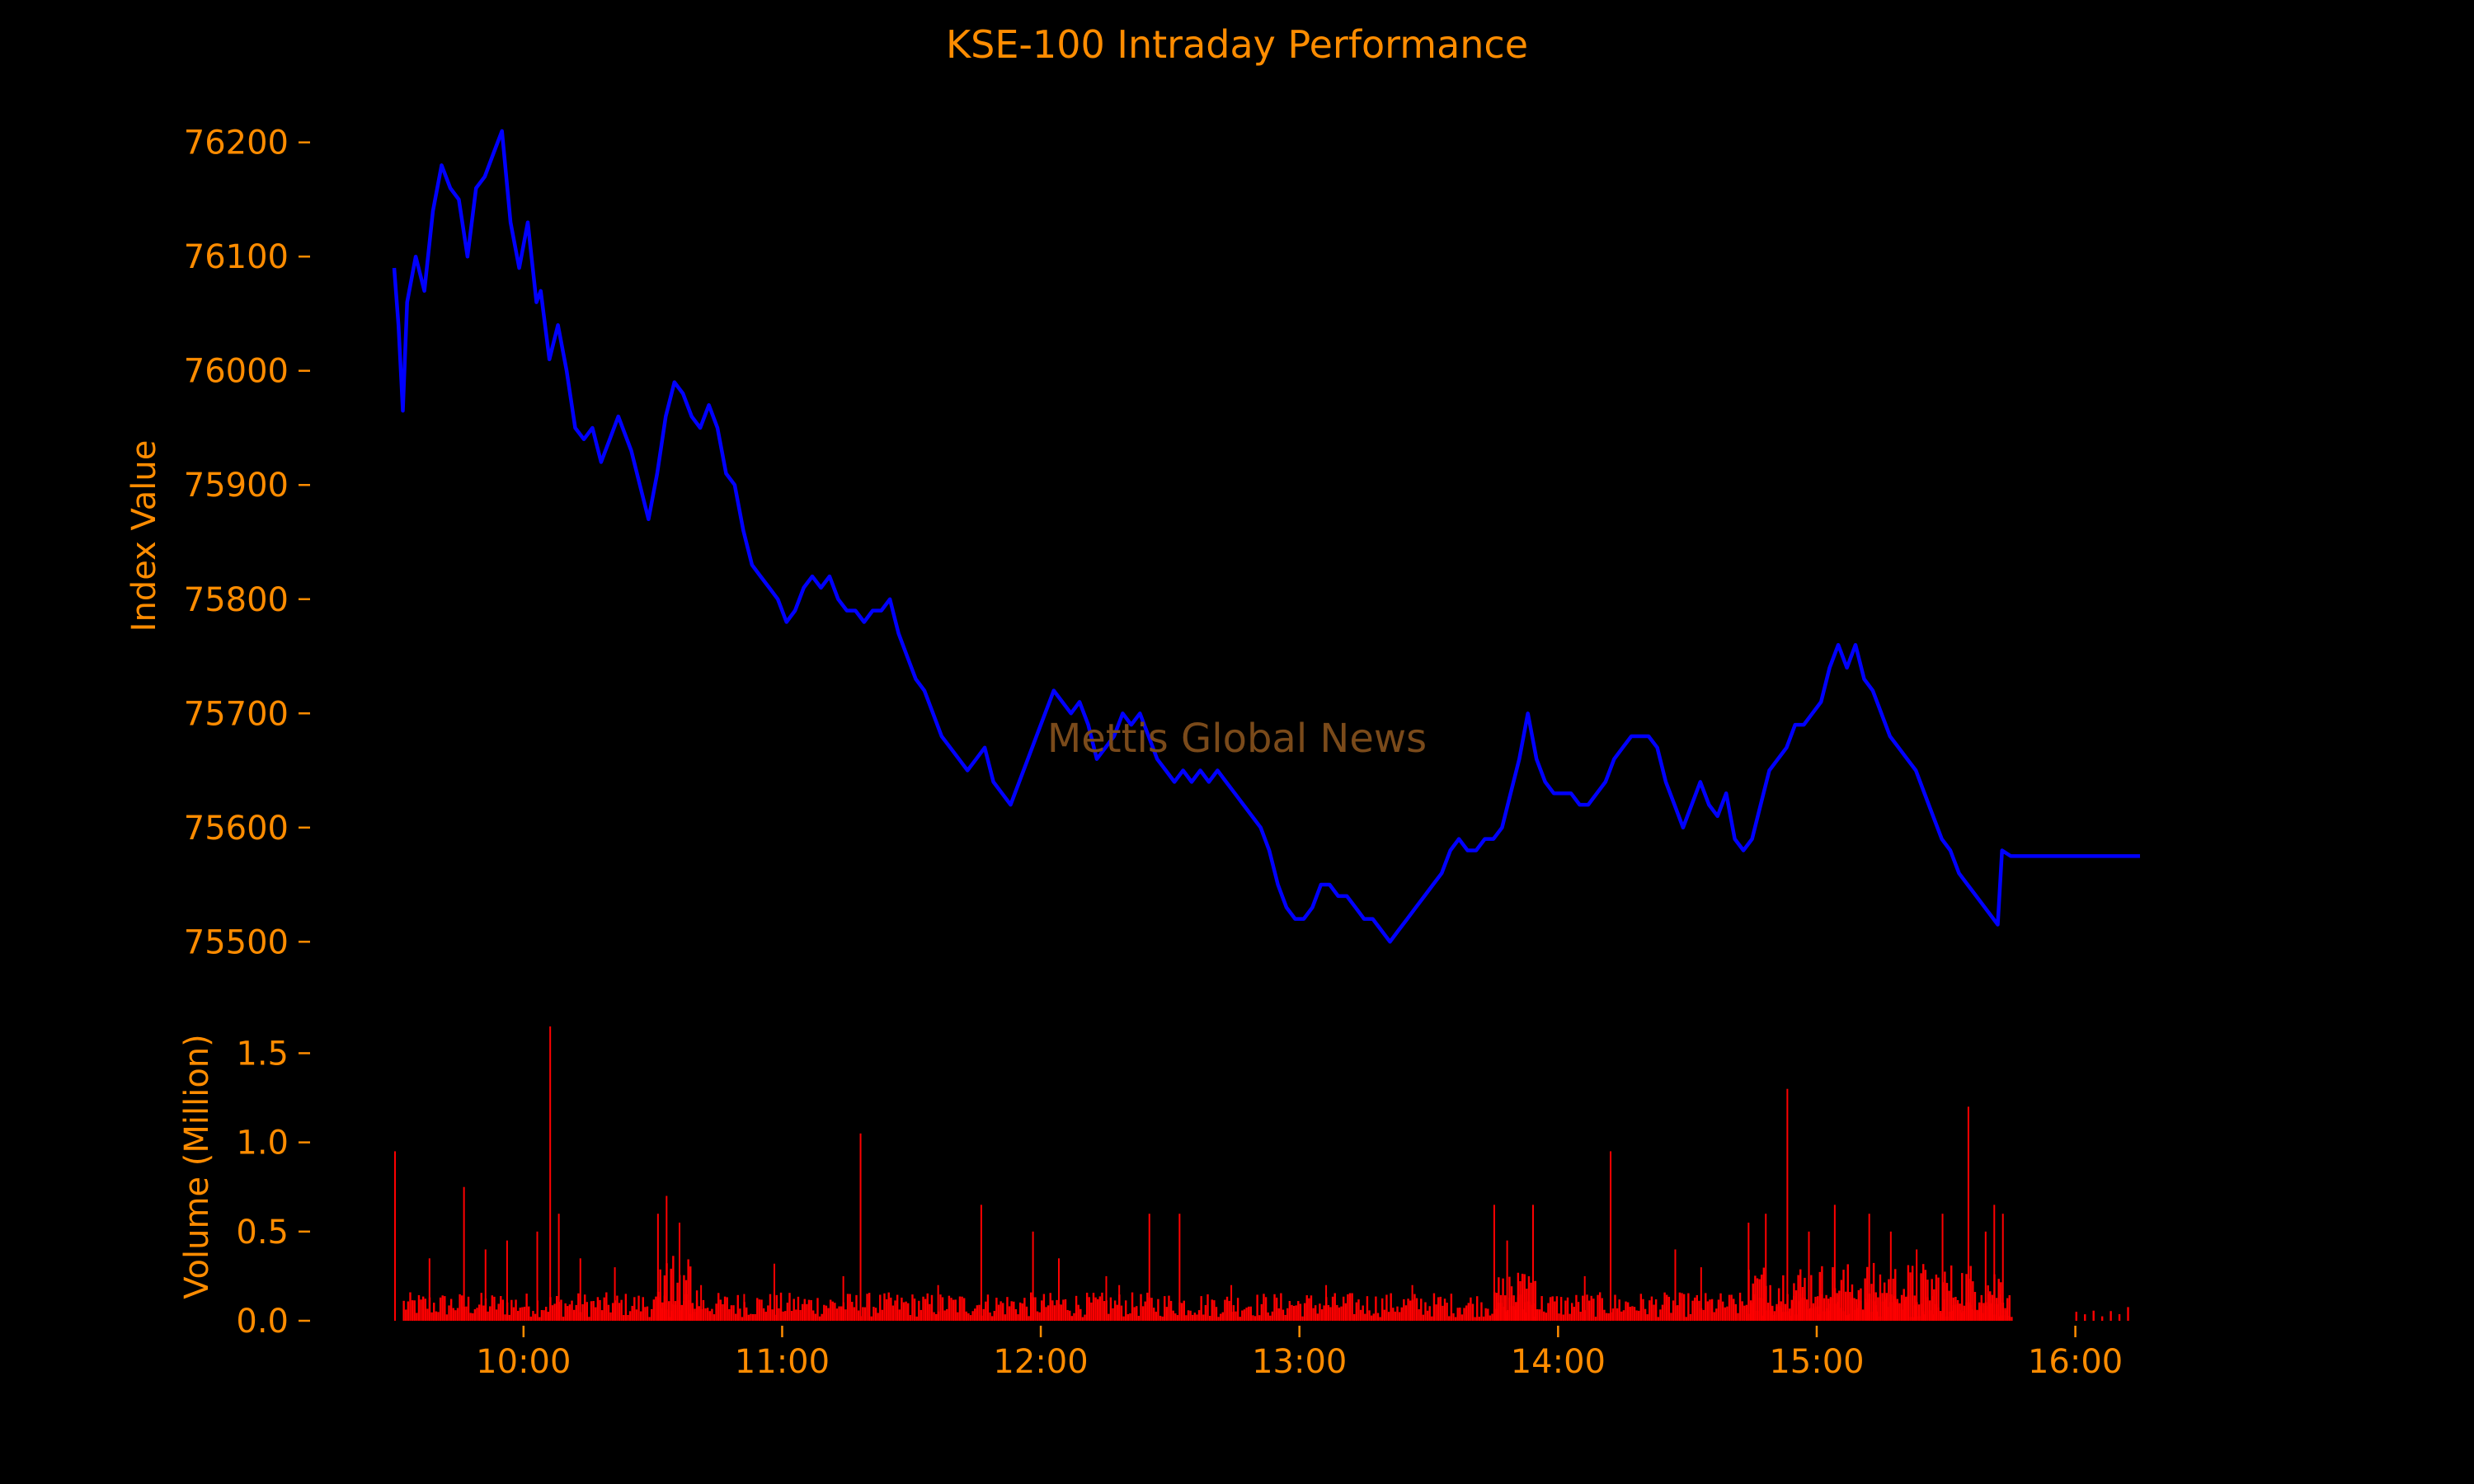  Describe the element at coordinates (236, 372) in the screenshot. I see `index-y-tick-label: 76000` at that location.